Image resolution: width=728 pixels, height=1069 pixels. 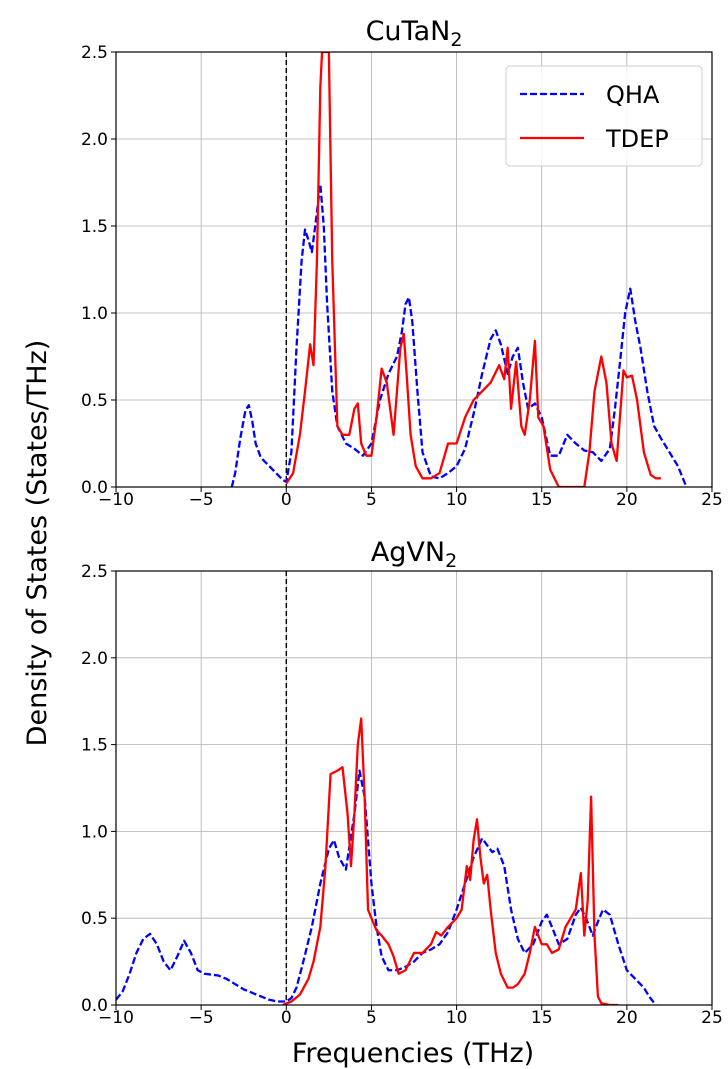 What do you see at coordinates (37, 543) in the screenshot?
I see `y-axis-label: Density of States (States/THz)` at bounding box center [37, 543].